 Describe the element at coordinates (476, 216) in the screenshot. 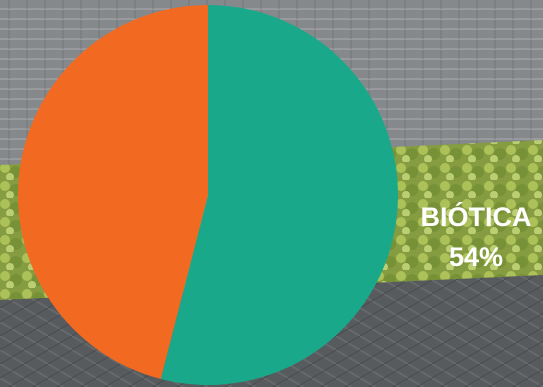

I see `biotica-slice-label: BIÓTICA` at that location.